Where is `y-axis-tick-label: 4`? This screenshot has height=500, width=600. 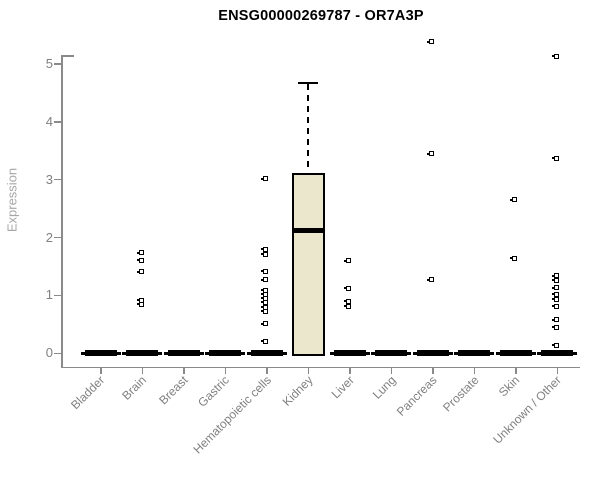 y-axis-tick-label: 4 is located at coordinates (49, 121).